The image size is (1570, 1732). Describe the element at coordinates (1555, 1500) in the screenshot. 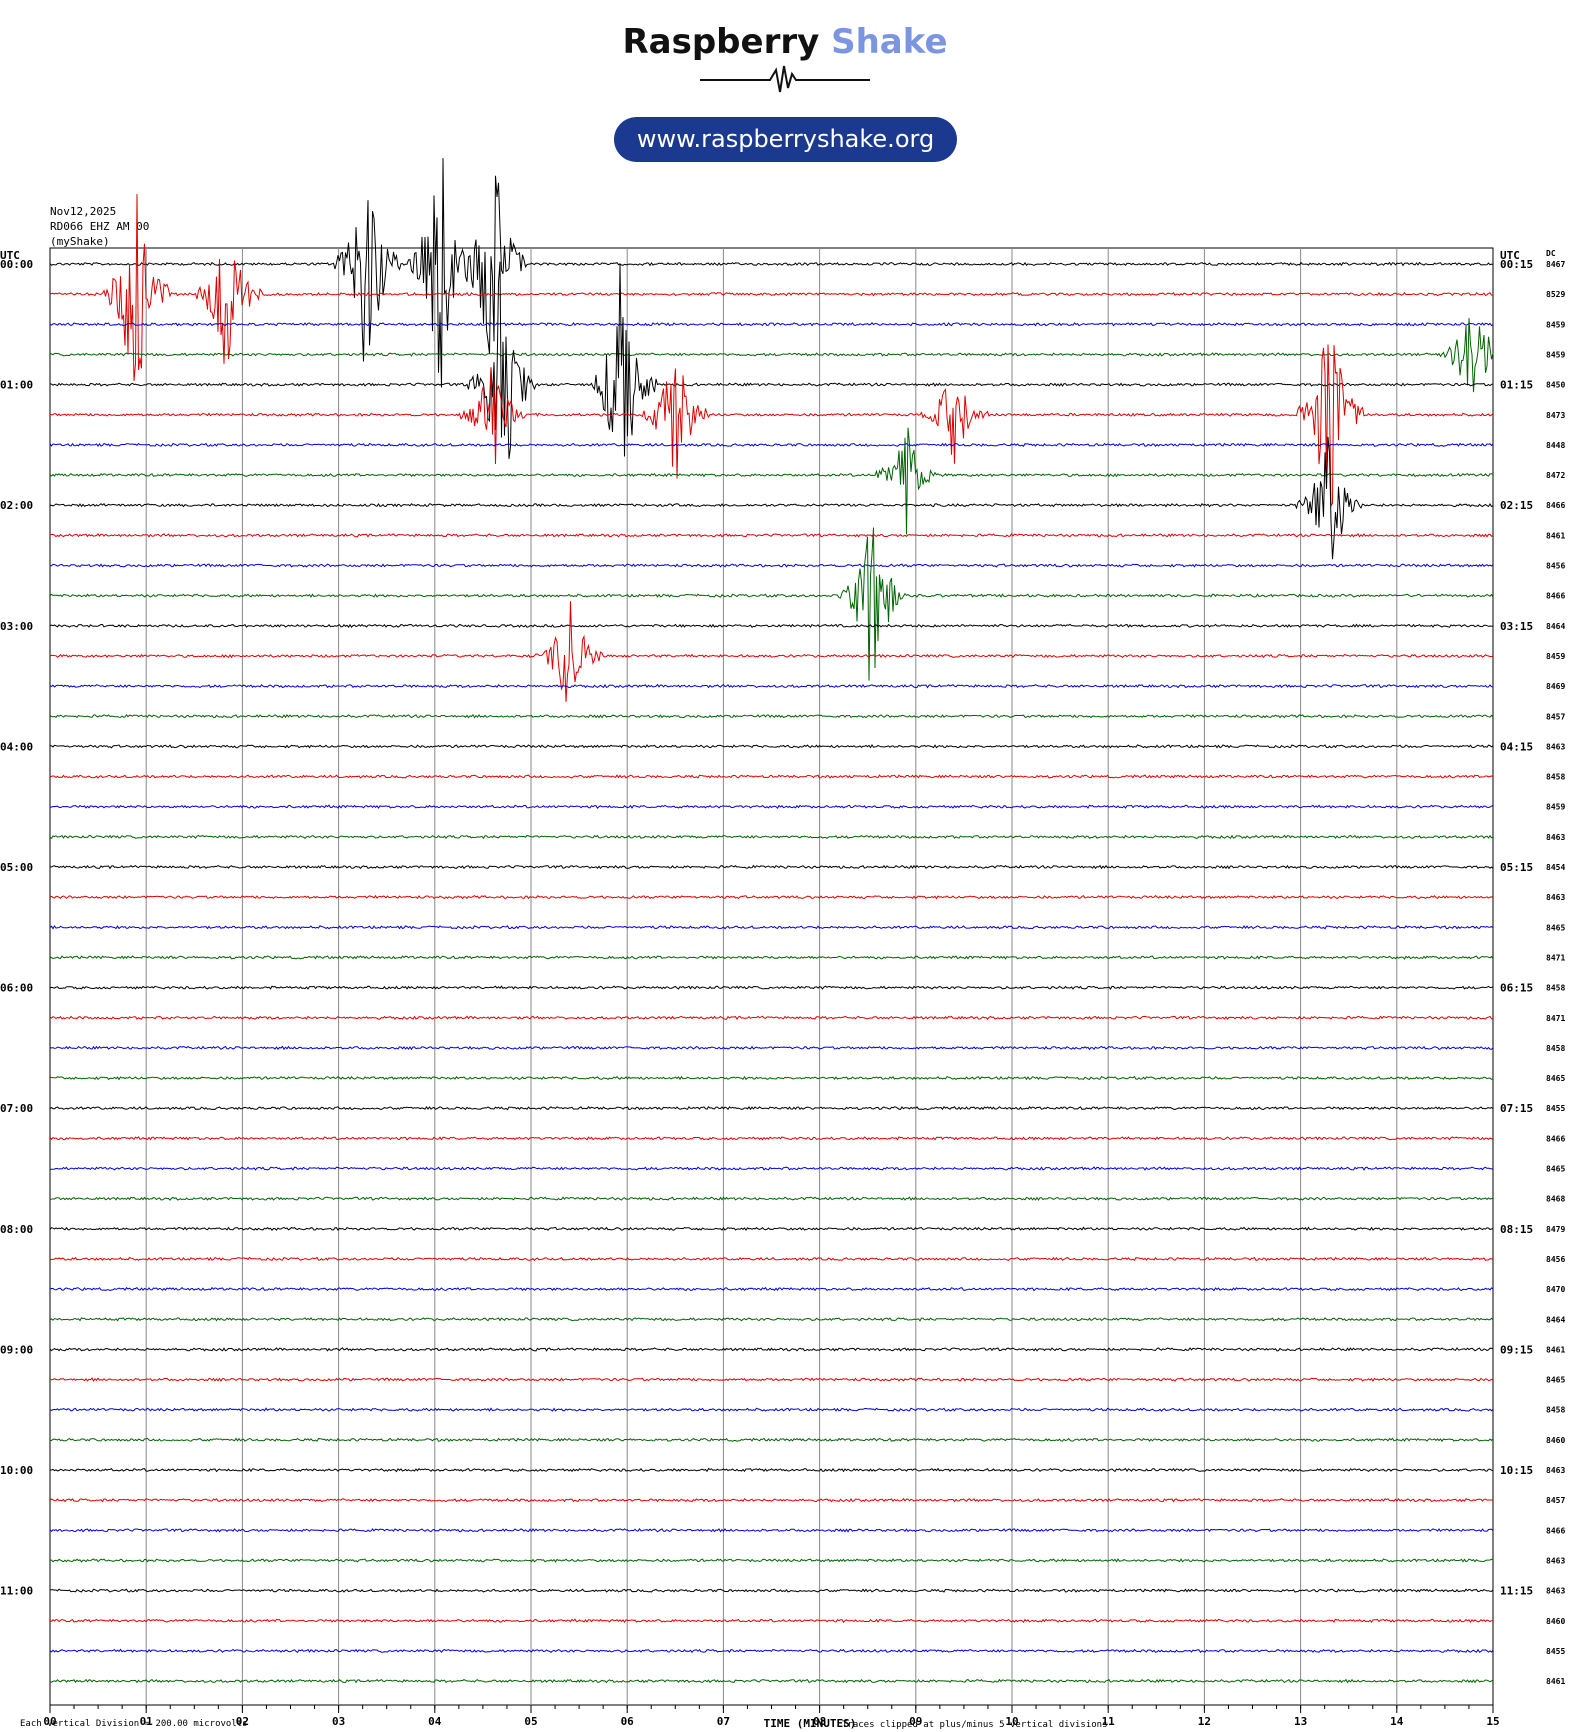

I see `dc-offset-label: 8457` at that location.